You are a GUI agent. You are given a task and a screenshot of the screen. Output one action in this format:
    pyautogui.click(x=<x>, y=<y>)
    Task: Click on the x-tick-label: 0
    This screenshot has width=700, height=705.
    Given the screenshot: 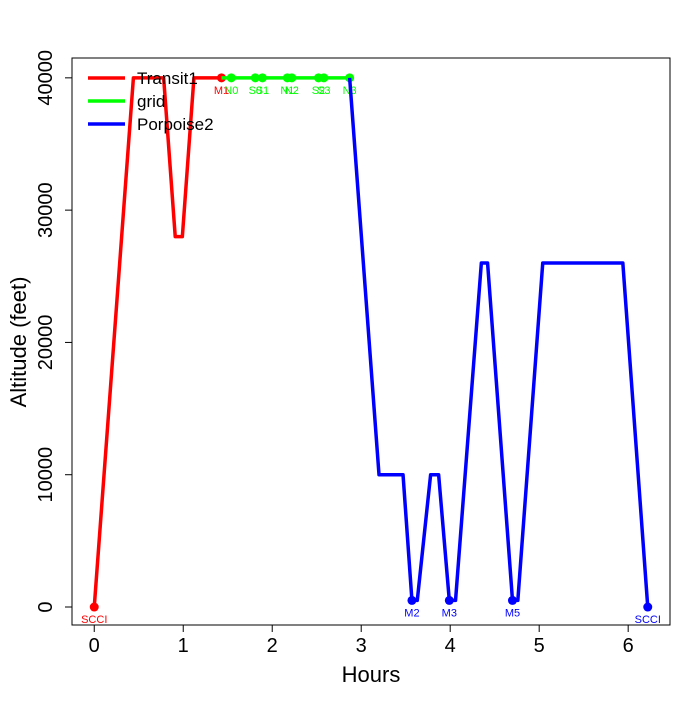 What is the action you would take?
    pyautogui.click(x=94, y=646)
    